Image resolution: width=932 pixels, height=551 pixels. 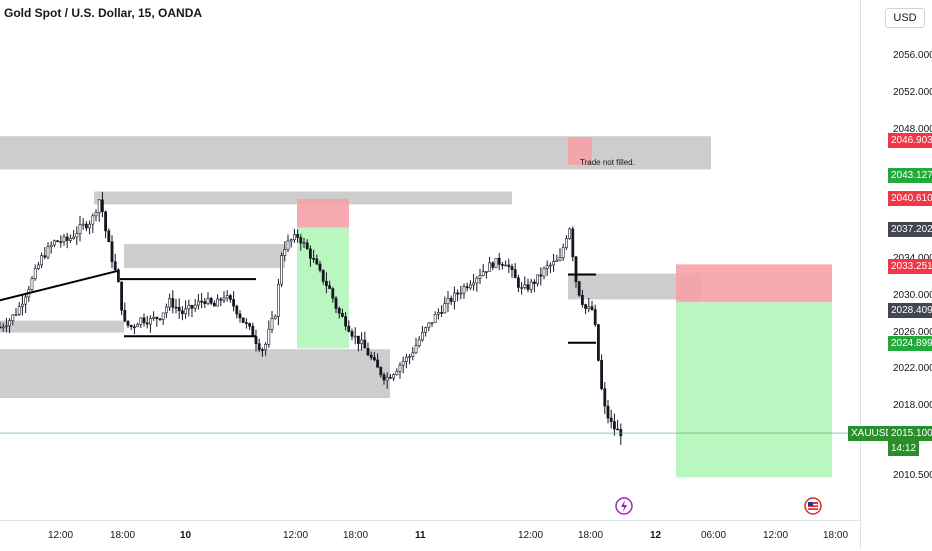 What do you see at coordinates (910, 198) in the screenshot?
I see `price-tag: 2040.610` at bounding box center [910, 198].